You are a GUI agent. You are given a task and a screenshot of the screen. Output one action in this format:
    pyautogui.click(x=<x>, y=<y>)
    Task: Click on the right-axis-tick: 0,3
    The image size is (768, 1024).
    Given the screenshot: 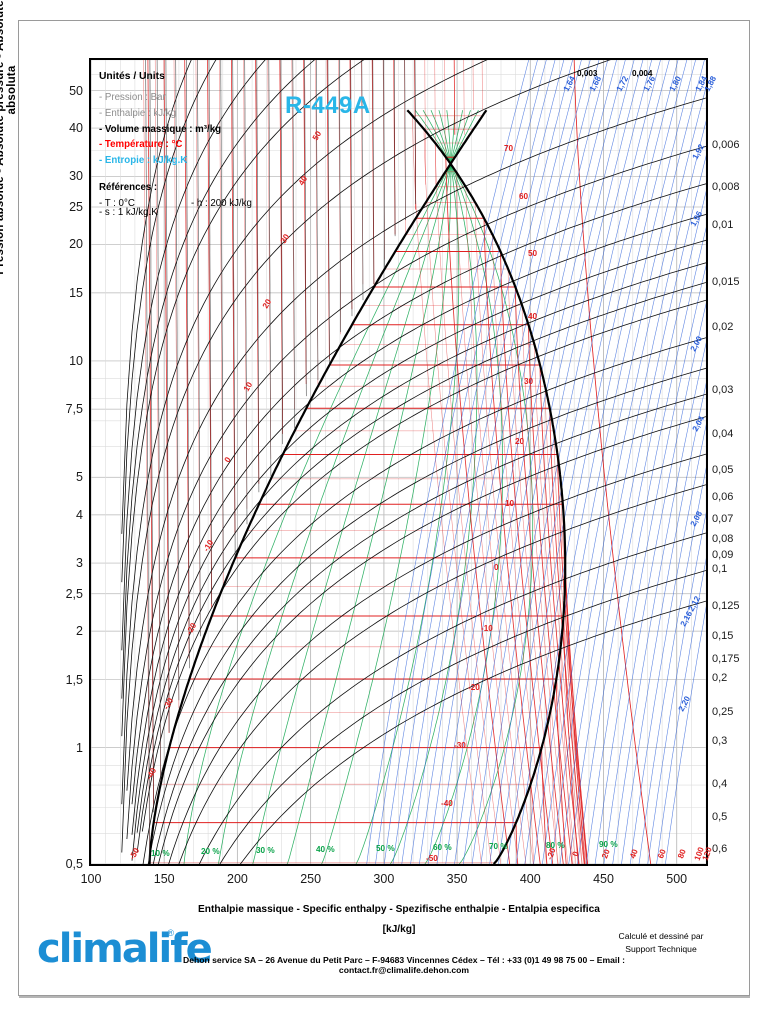 What is the action you would take?
    pyautogui.click(x=720, y=741)
    